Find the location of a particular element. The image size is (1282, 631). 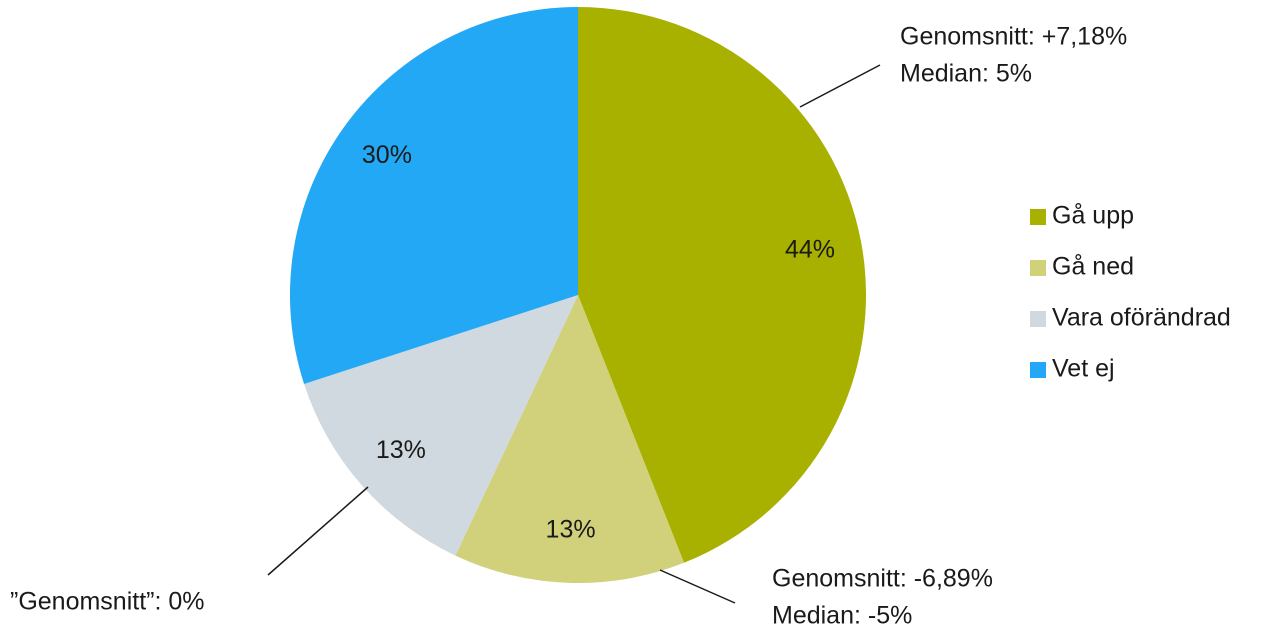

legend-label: Gå ned is located at coordinates (1093, 267).